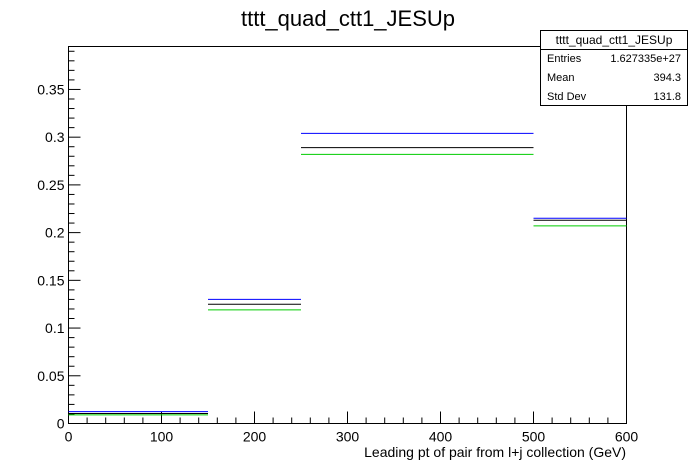  What do you see at coordinates (667, 97) in the screenshot?
I see `stats-value: 131.8` at bounding box center [667, 97].